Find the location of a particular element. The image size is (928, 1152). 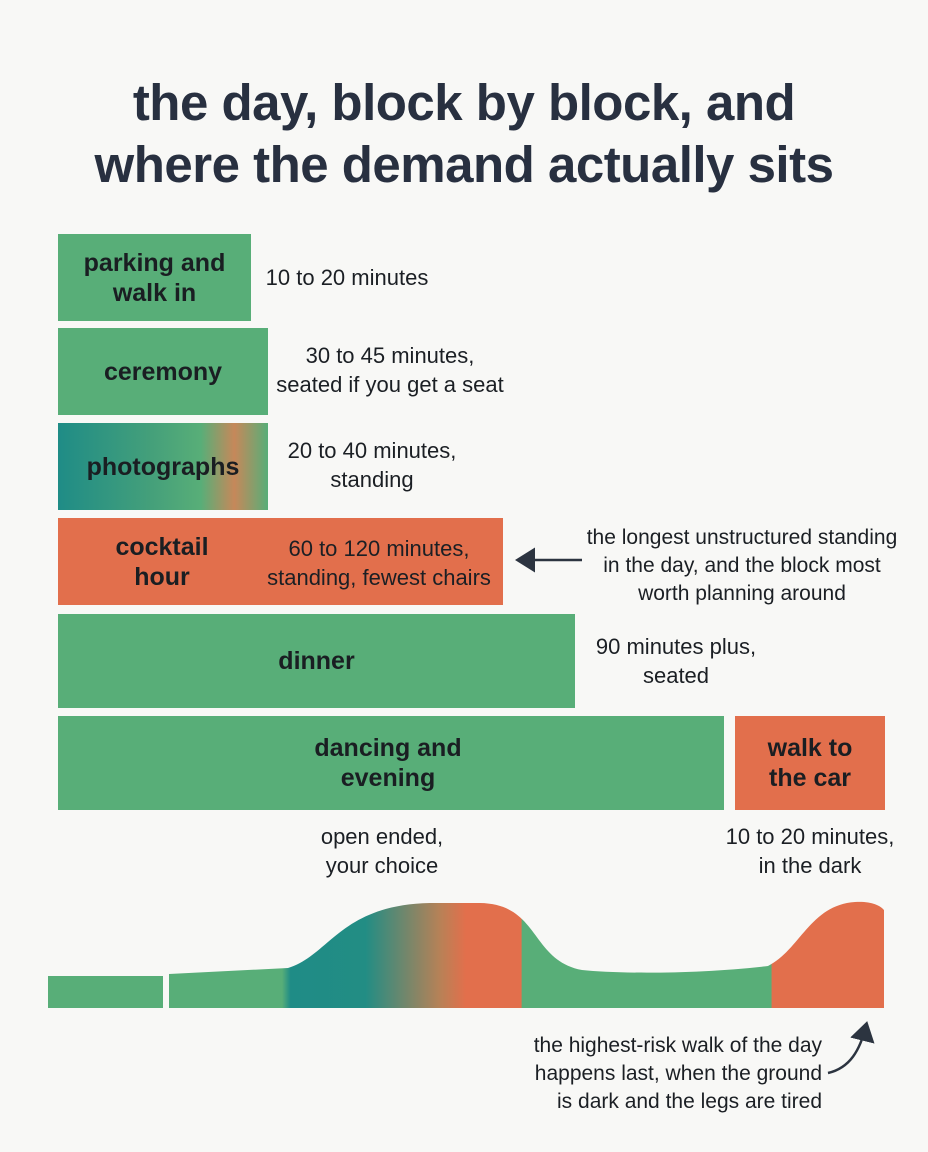

walk-arrow is located at coordinates (851, 1048).